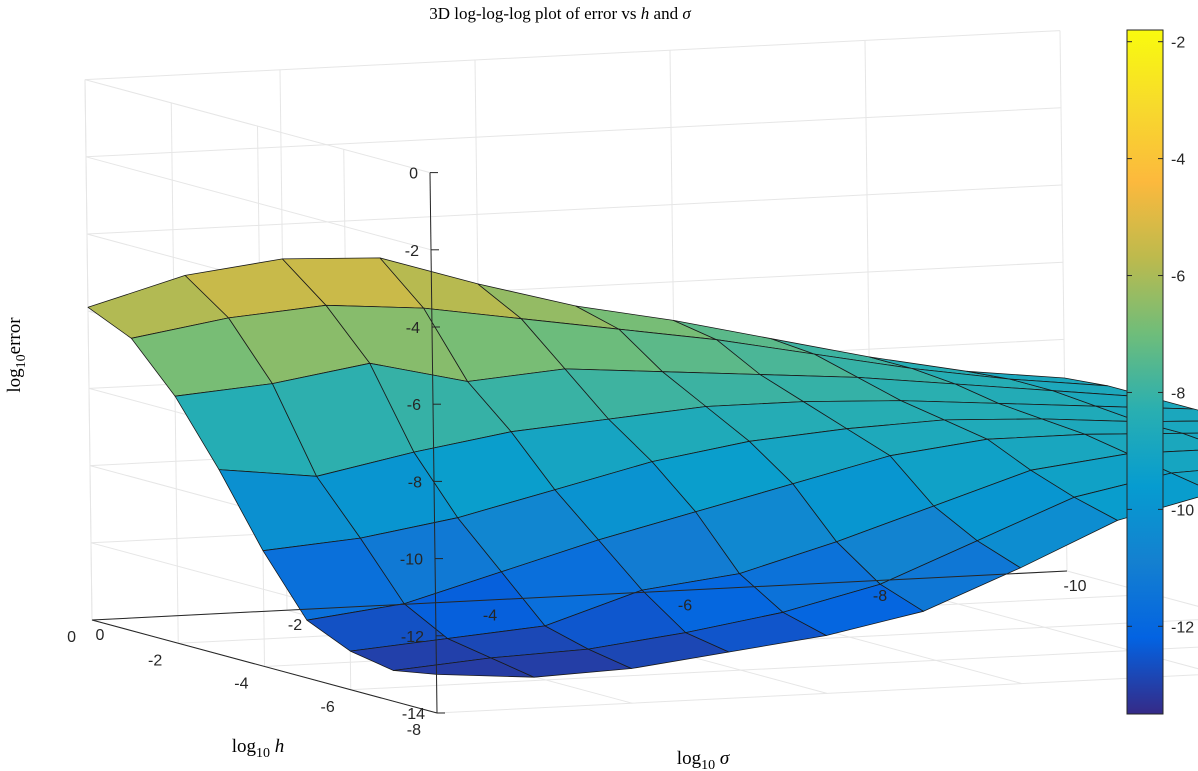 The width and height of the screenshot is (1198, 771). What do you see at coordinates (71, 637) in the screenshot?
I see `y-tick-label: 0` at bounding box center [71, 637].